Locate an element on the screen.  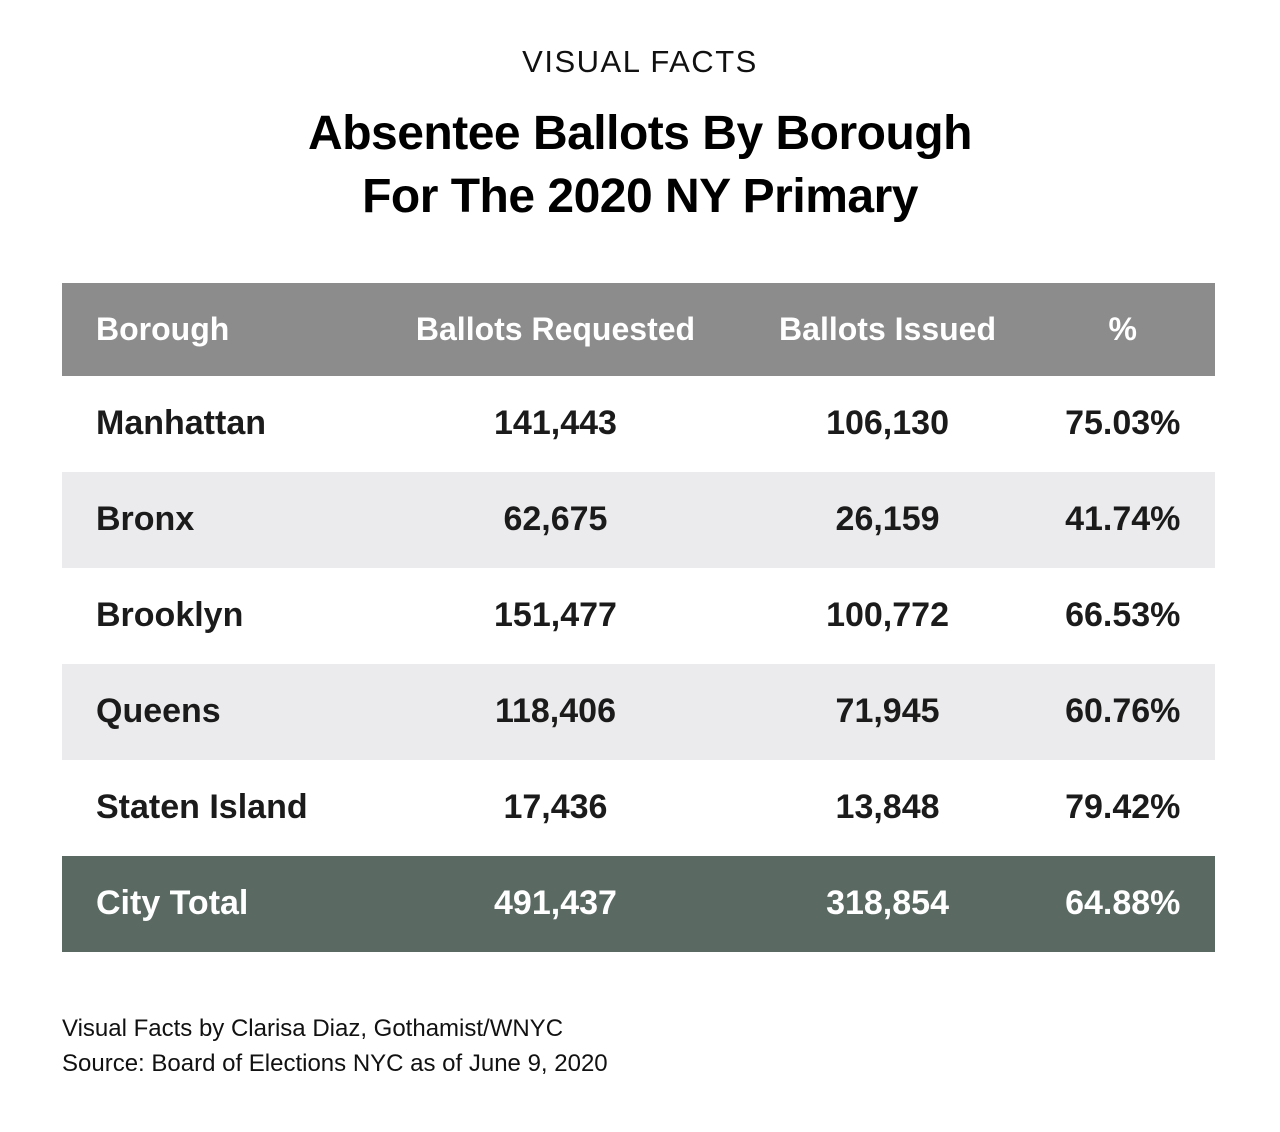
cell-borough: Brooklyn is located at coordinates (170, 615).